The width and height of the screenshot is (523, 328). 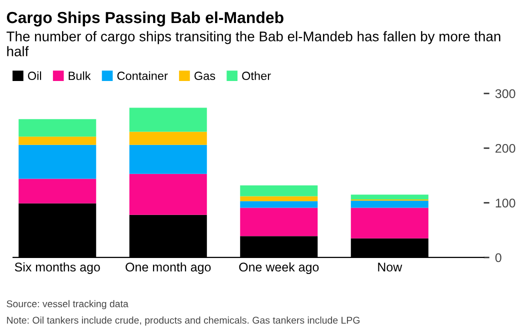 I want to click on legend-label: Oil, so click(x=35, y=75).